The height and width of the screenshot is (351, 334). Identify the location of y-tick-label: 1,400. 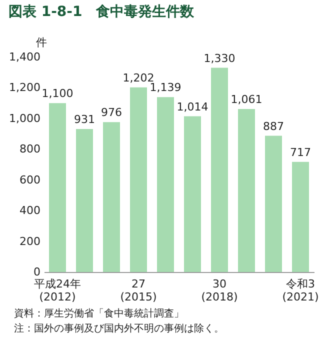
(24, 57).